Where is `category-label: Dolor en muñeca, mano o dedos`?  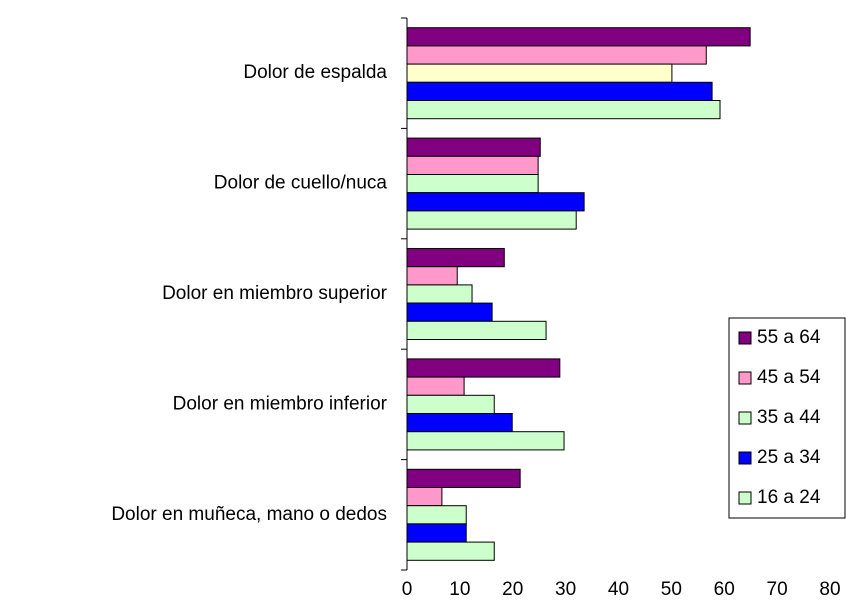
category-label: Dolor en muñeca, mano o dedos is located at coordinates (249, 514).